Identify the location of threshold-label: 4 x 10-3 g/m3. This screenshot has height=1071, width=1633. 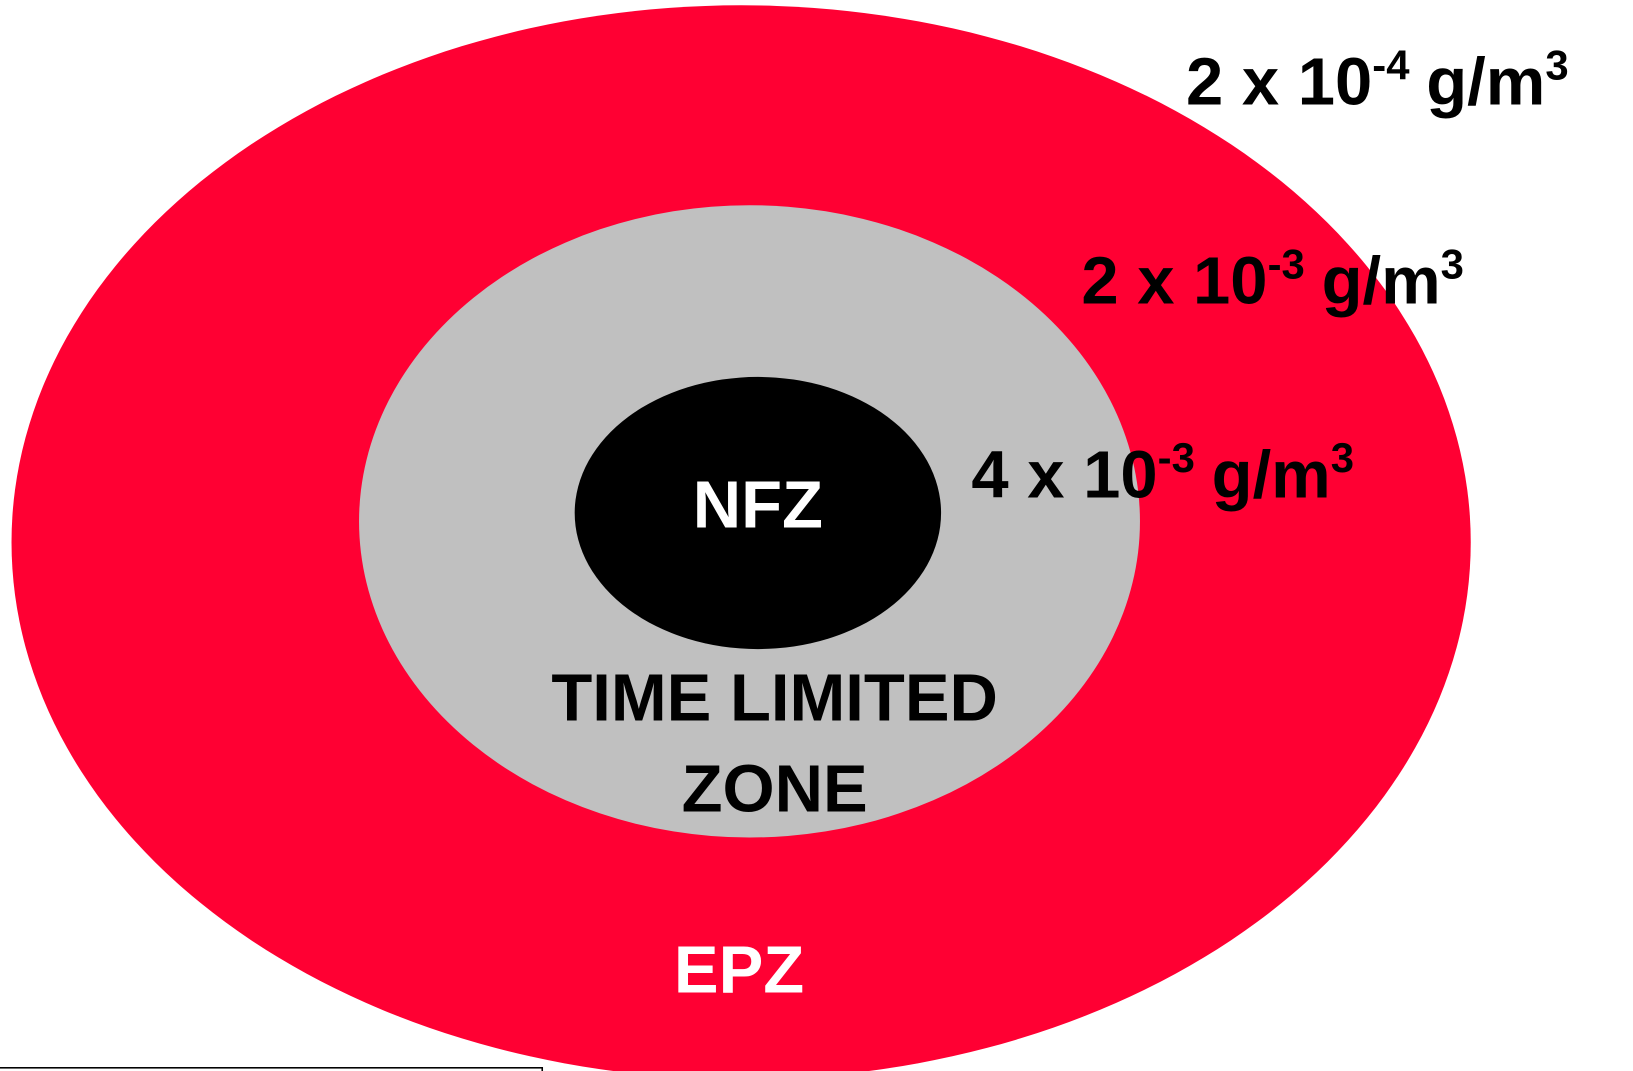
(1162, 473).